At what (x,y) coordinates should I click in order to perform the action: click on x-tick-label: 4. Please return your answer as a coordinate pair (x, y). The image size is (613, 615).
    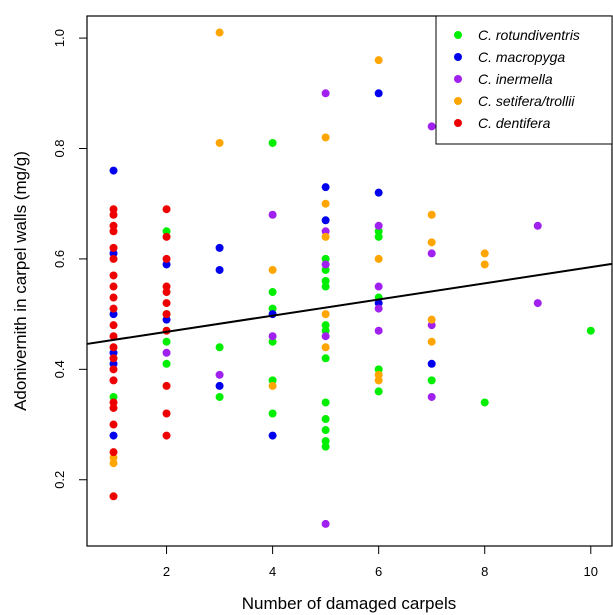
    Looking at the image, I should click on (272, 571).